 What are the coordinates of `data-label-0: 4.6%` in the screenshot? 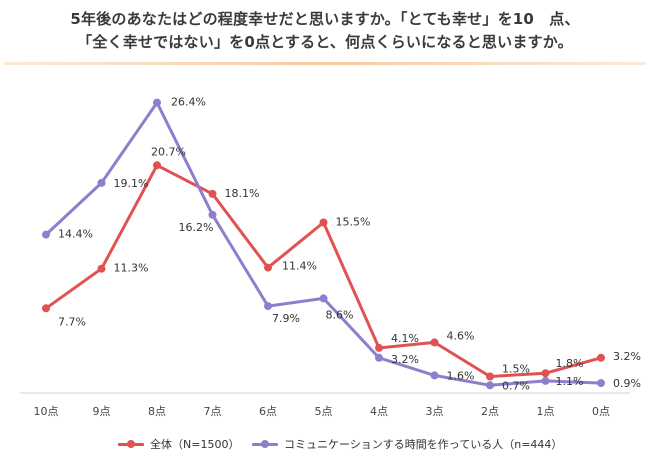 It's located at (461, 335).